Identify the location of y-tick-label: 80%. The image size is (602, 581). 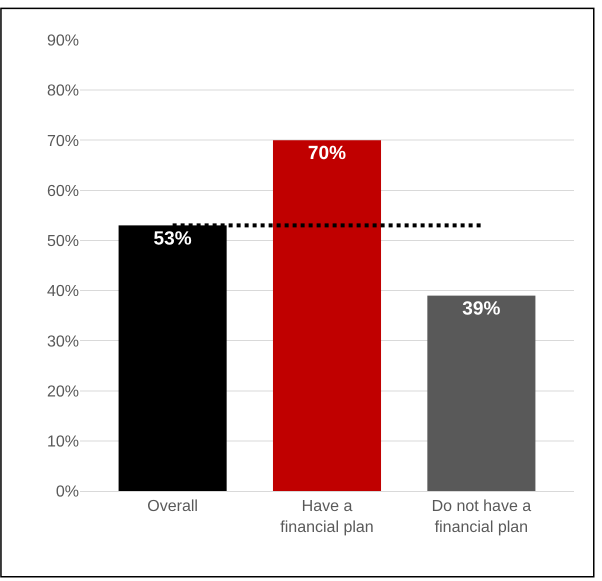
(62, 91).